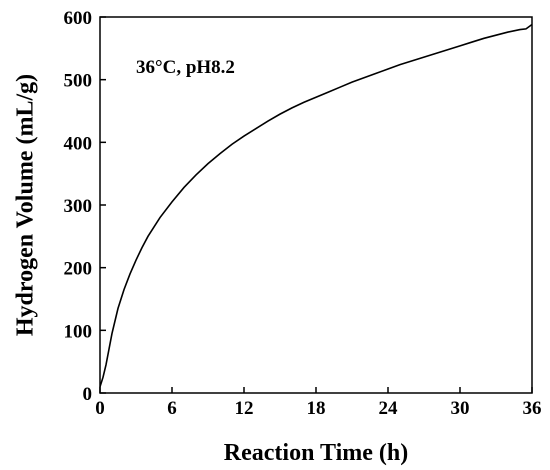 The image size is (550, 470). What do you see at coordinates (78, 143) in the screenshot?
I see `y-tick-label-400: 400` at bounding box center [78, 143].